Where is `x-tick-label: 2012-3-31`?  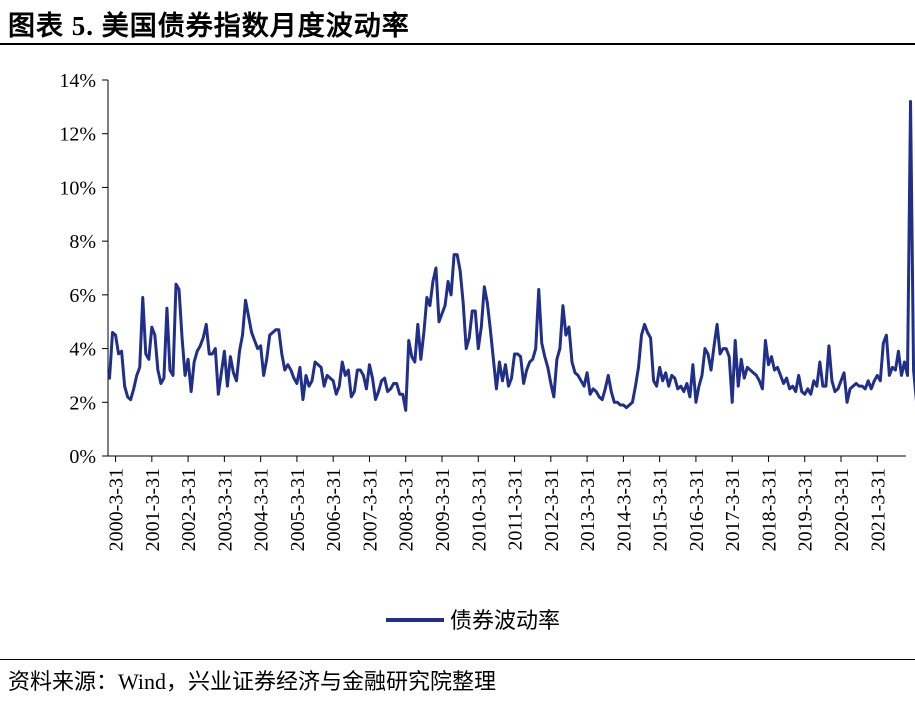 x-tick-label: 2012-3-31 is located at coordinates (552, 509).